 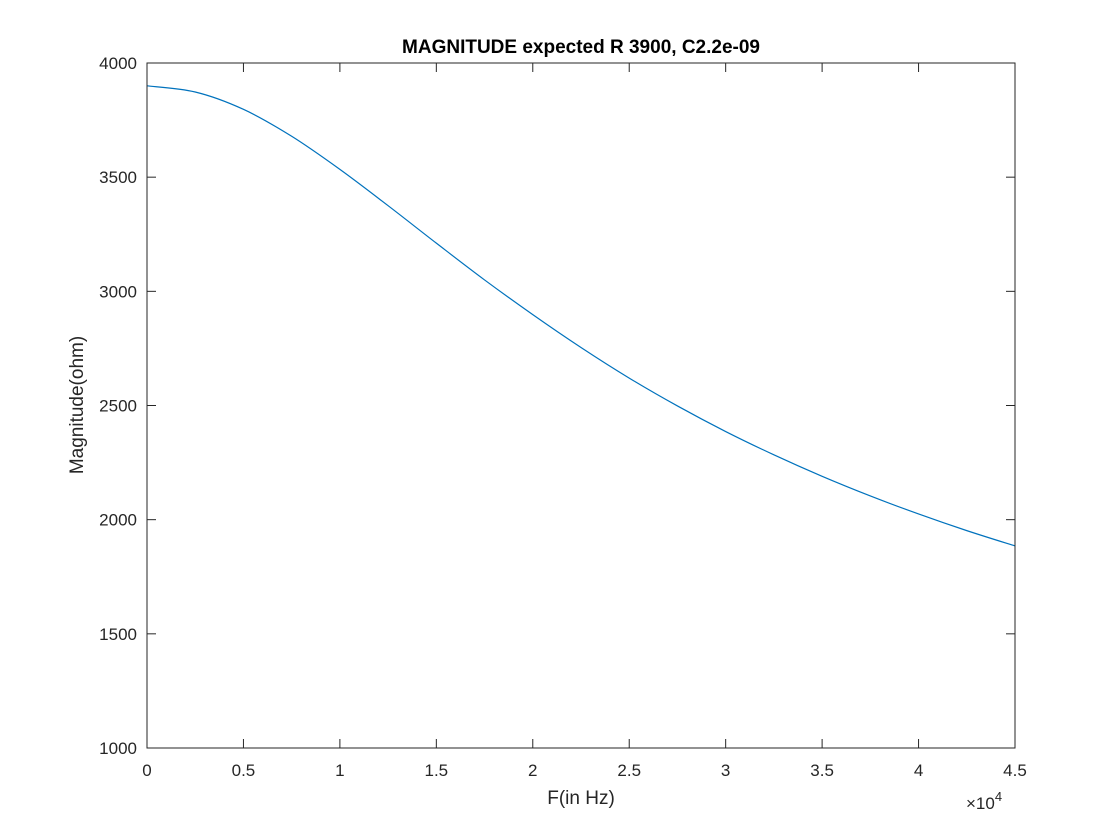 What do you see at coordinates (725, 770) in the screenshot?
I see `x-tick-label: 3` at bounding box center [725, 770].